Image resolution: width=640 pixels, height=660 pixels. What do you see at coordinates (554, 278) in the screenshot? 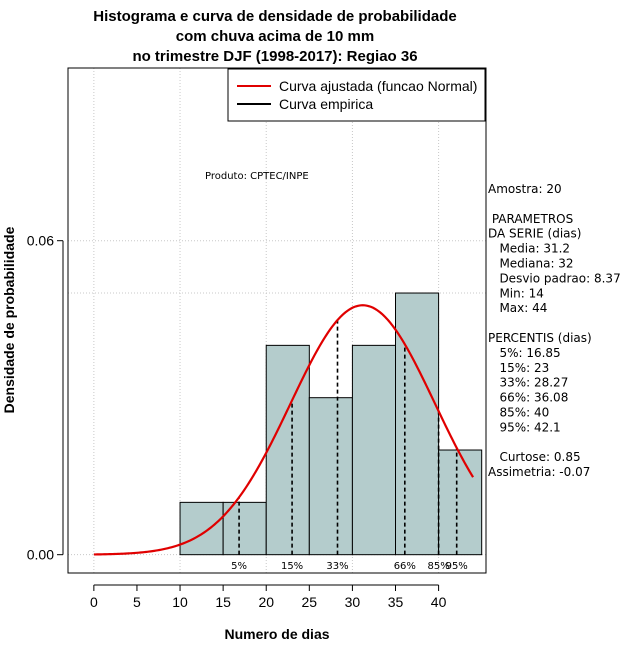
I see `stats-line: Desvio padrao: 8.37` at bounding box center [554, 278].